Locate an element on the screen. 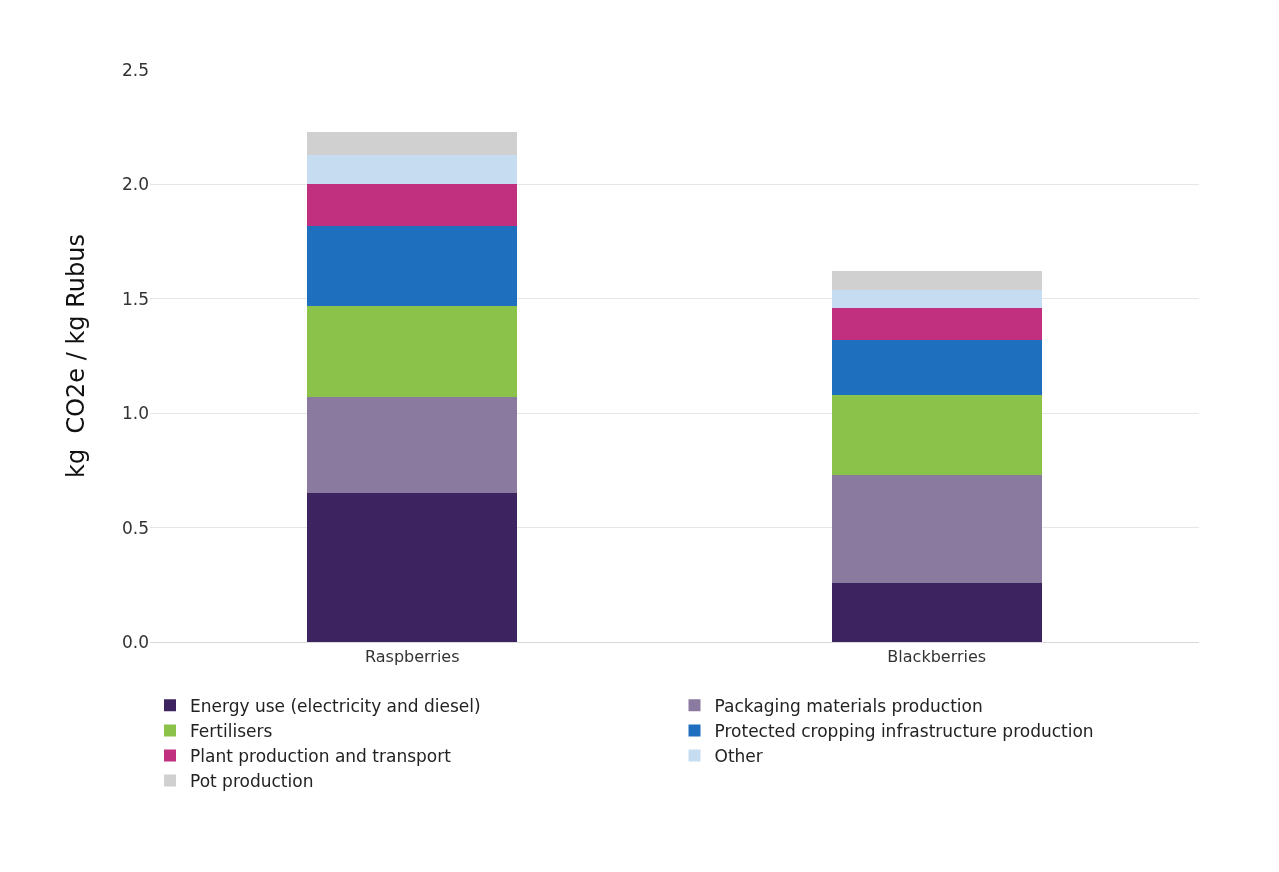 The width and height of the screenshot is (1279, 872). y-tick-label: 0.0 is located at coordinates (135, 641).